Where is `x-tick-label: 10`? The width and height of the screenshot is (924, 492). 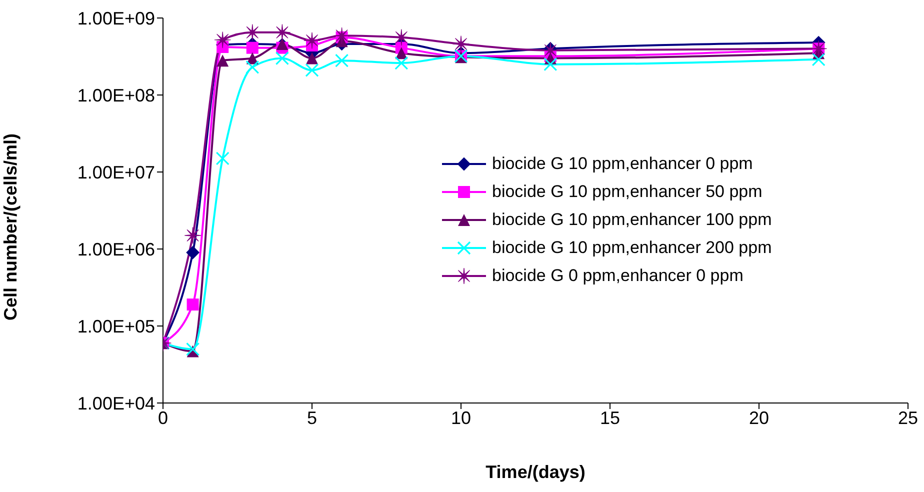 x-tick-label: 10 is located at coordinates (461, 418).